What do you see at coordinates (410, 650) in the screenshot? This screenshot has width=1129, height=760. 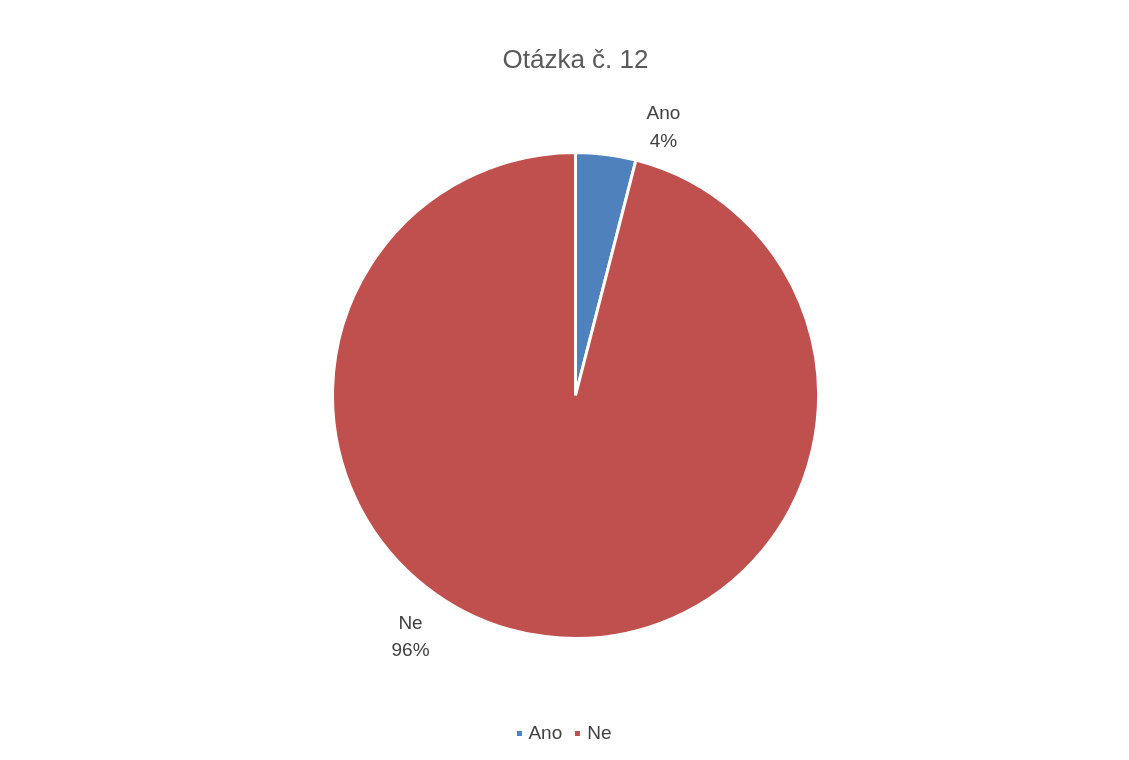 I see `data-label: 96%` at bounding box center [410, 650].